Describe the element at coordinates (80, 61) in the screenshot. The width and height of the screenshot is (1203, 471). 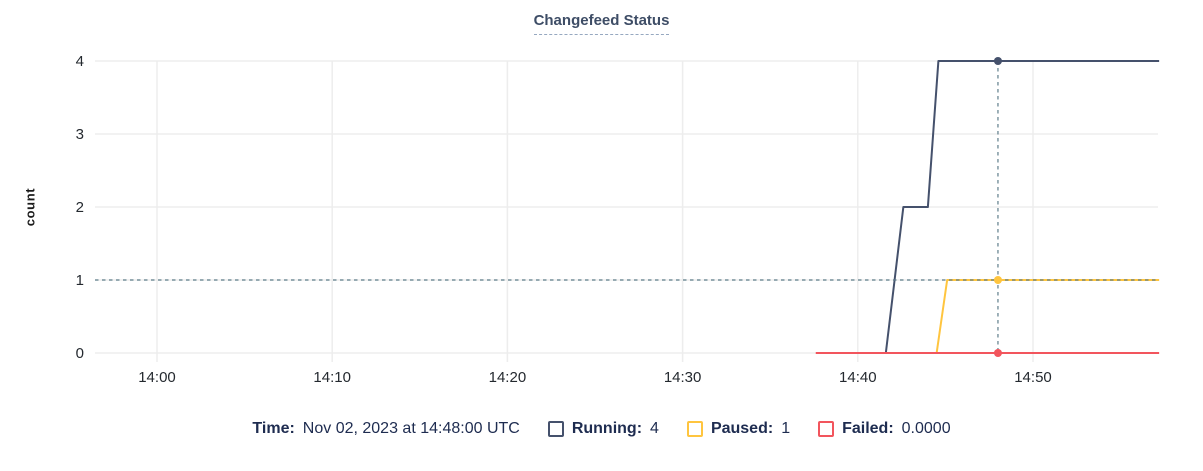
I see `y-tick-label: 4` at that location.